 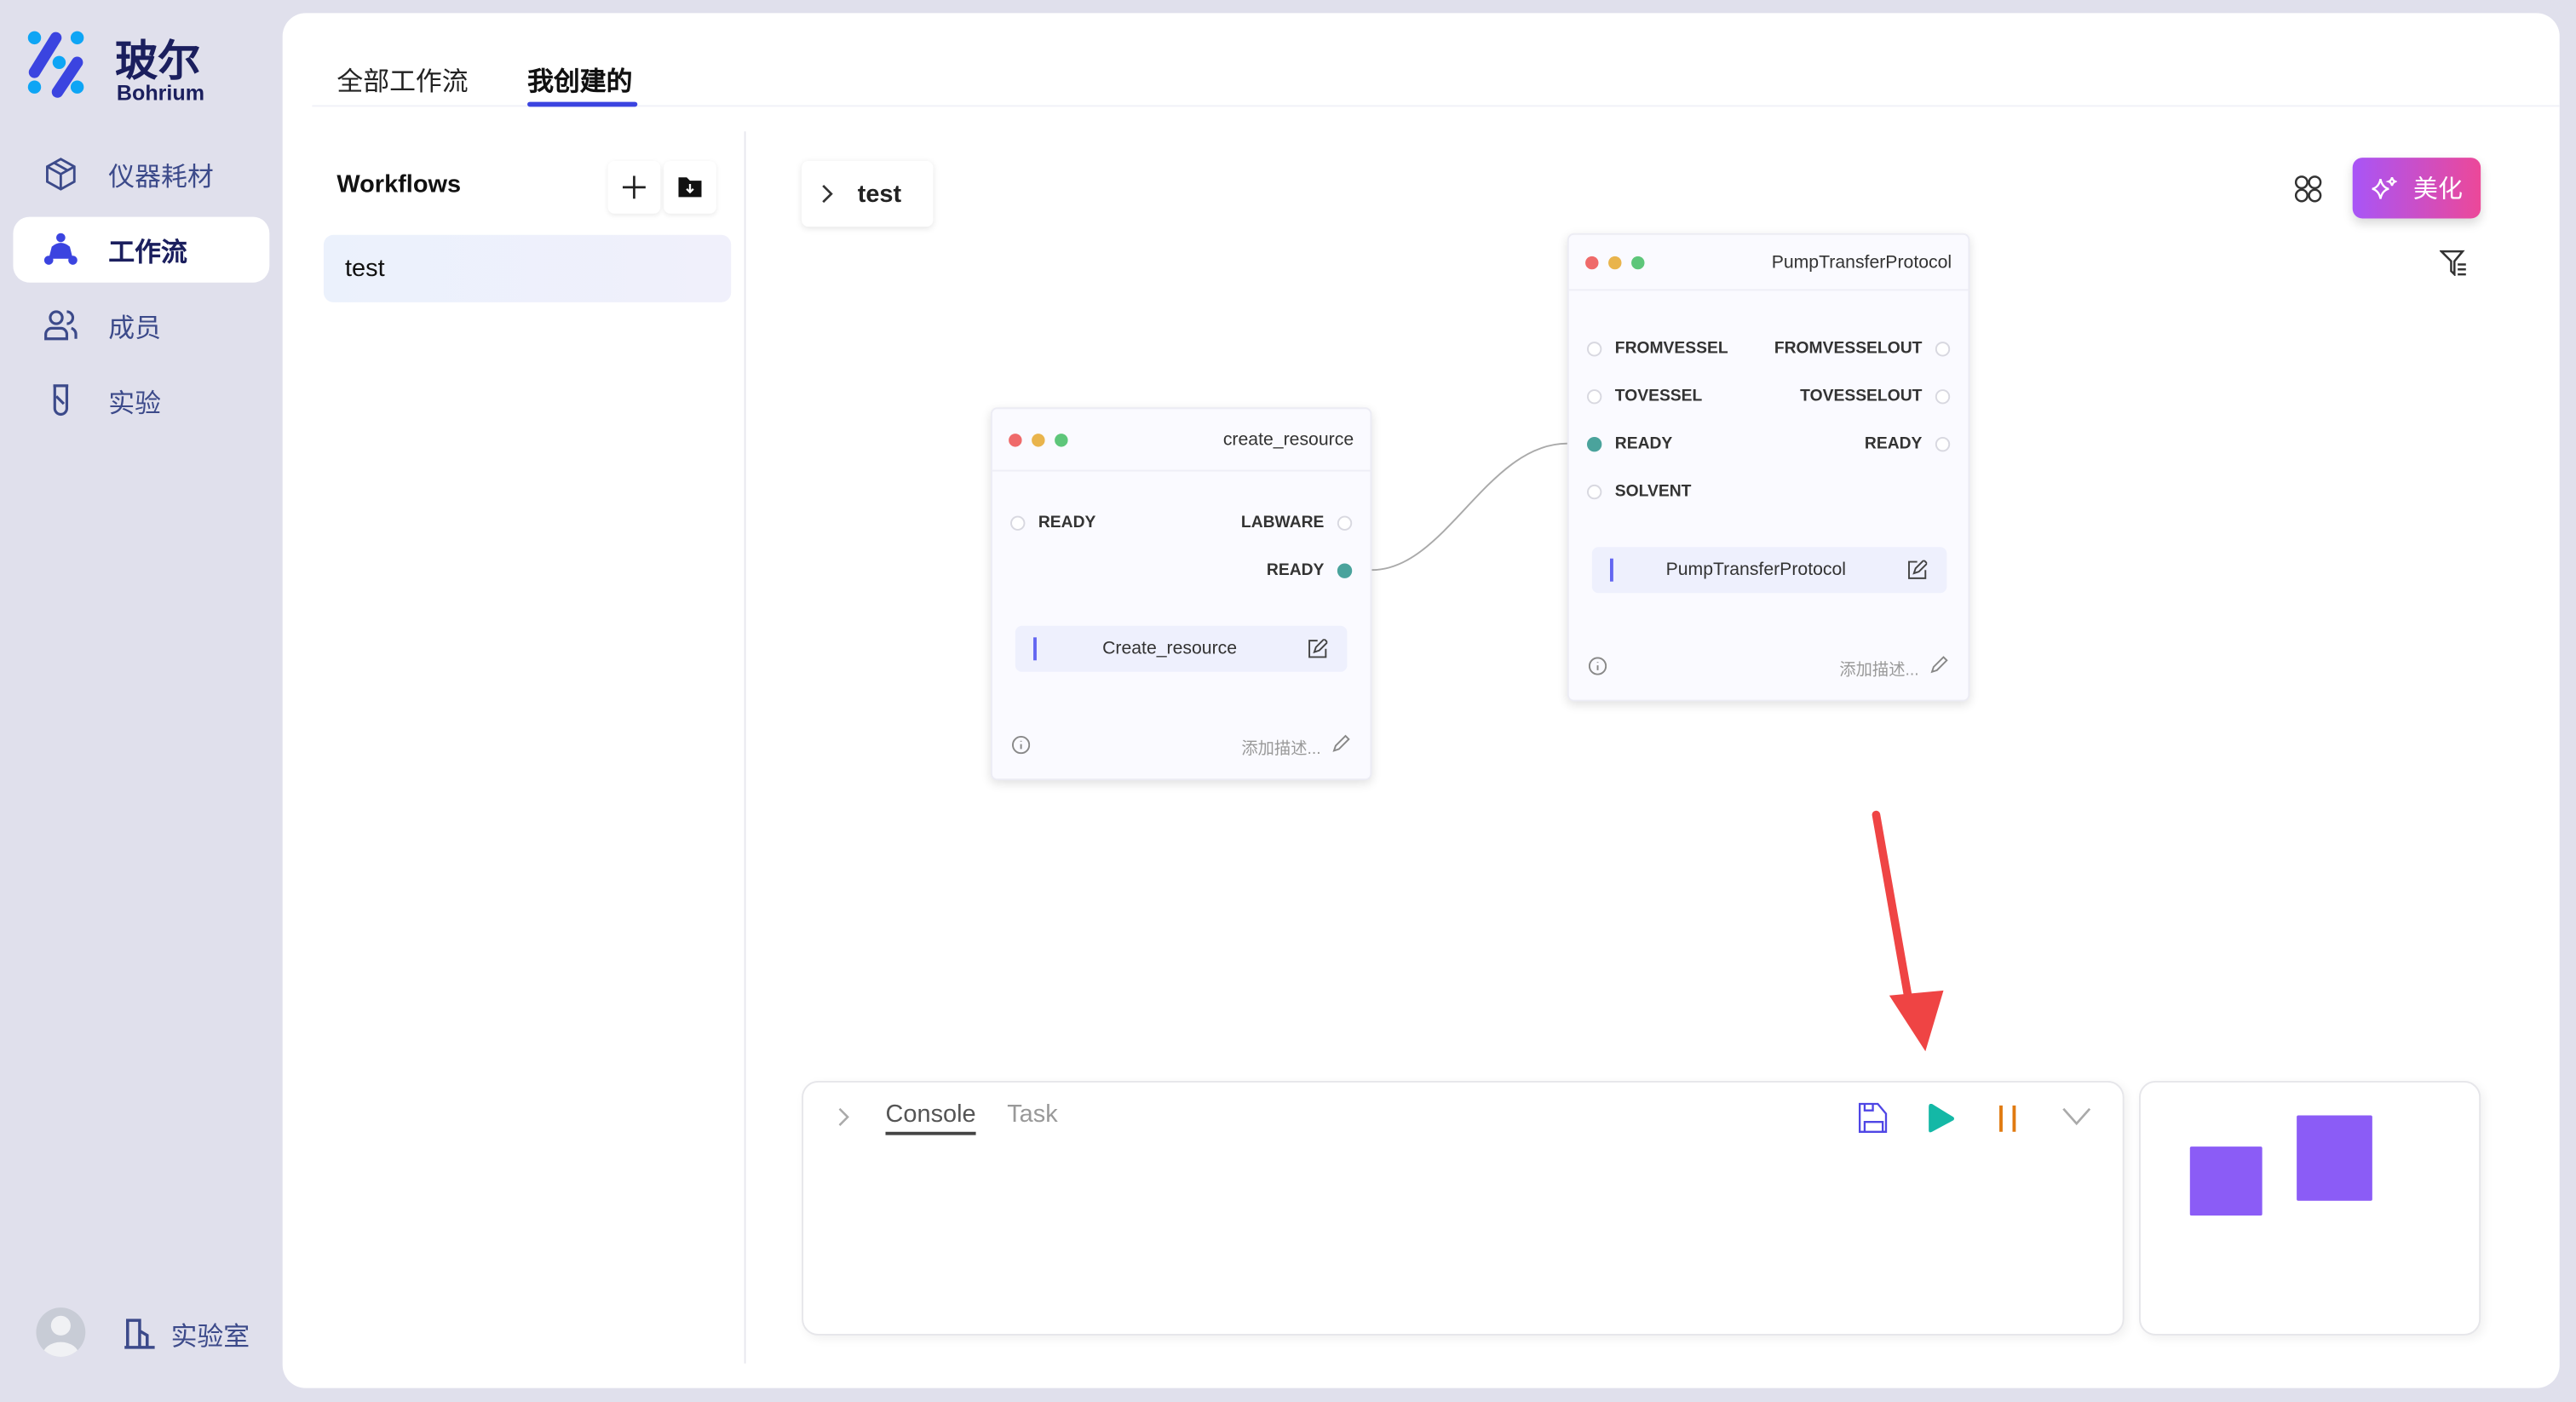 What do you see at coordinates (399, 184) in the screenshot?
I see `workflows-title: Workflows` at bounding box center [399, 184].